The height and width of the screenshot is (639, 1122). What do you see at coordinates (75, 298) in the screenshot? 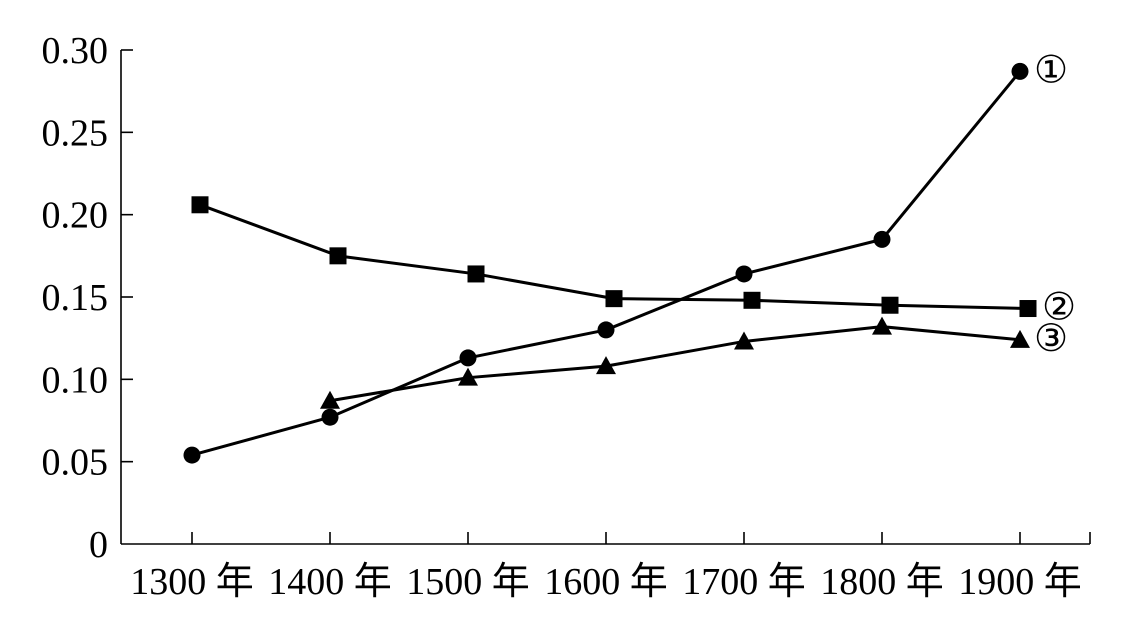
I see `y-tick-label: 0.15` at bounding box center [75, 298].